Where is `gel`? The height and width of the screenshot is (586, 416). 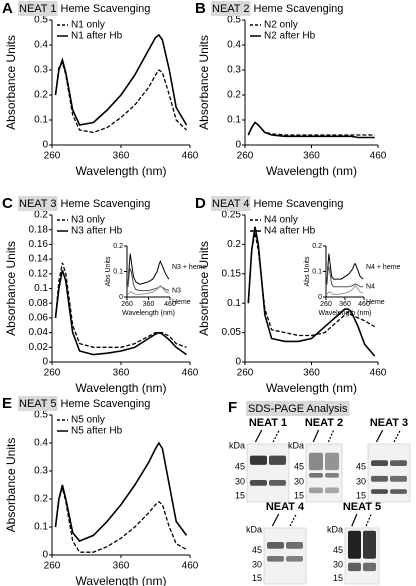
gel is located at coordinates (268, 473).